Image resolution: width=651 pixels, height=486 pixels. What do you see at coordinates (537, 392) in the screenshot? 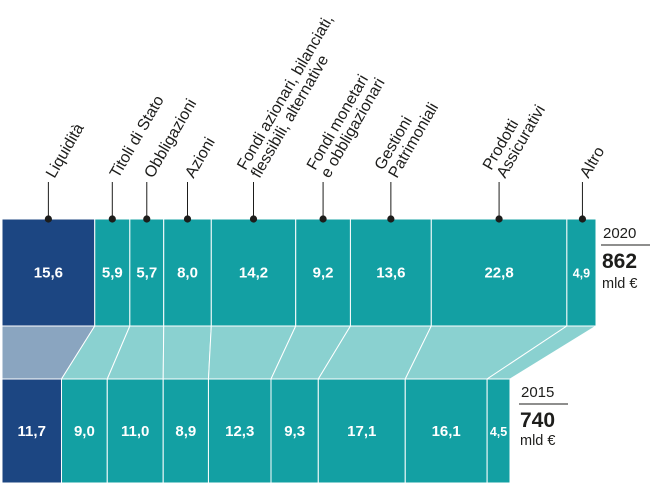
I see `year-label-2015: 2015` at bounding box center [537, 392].